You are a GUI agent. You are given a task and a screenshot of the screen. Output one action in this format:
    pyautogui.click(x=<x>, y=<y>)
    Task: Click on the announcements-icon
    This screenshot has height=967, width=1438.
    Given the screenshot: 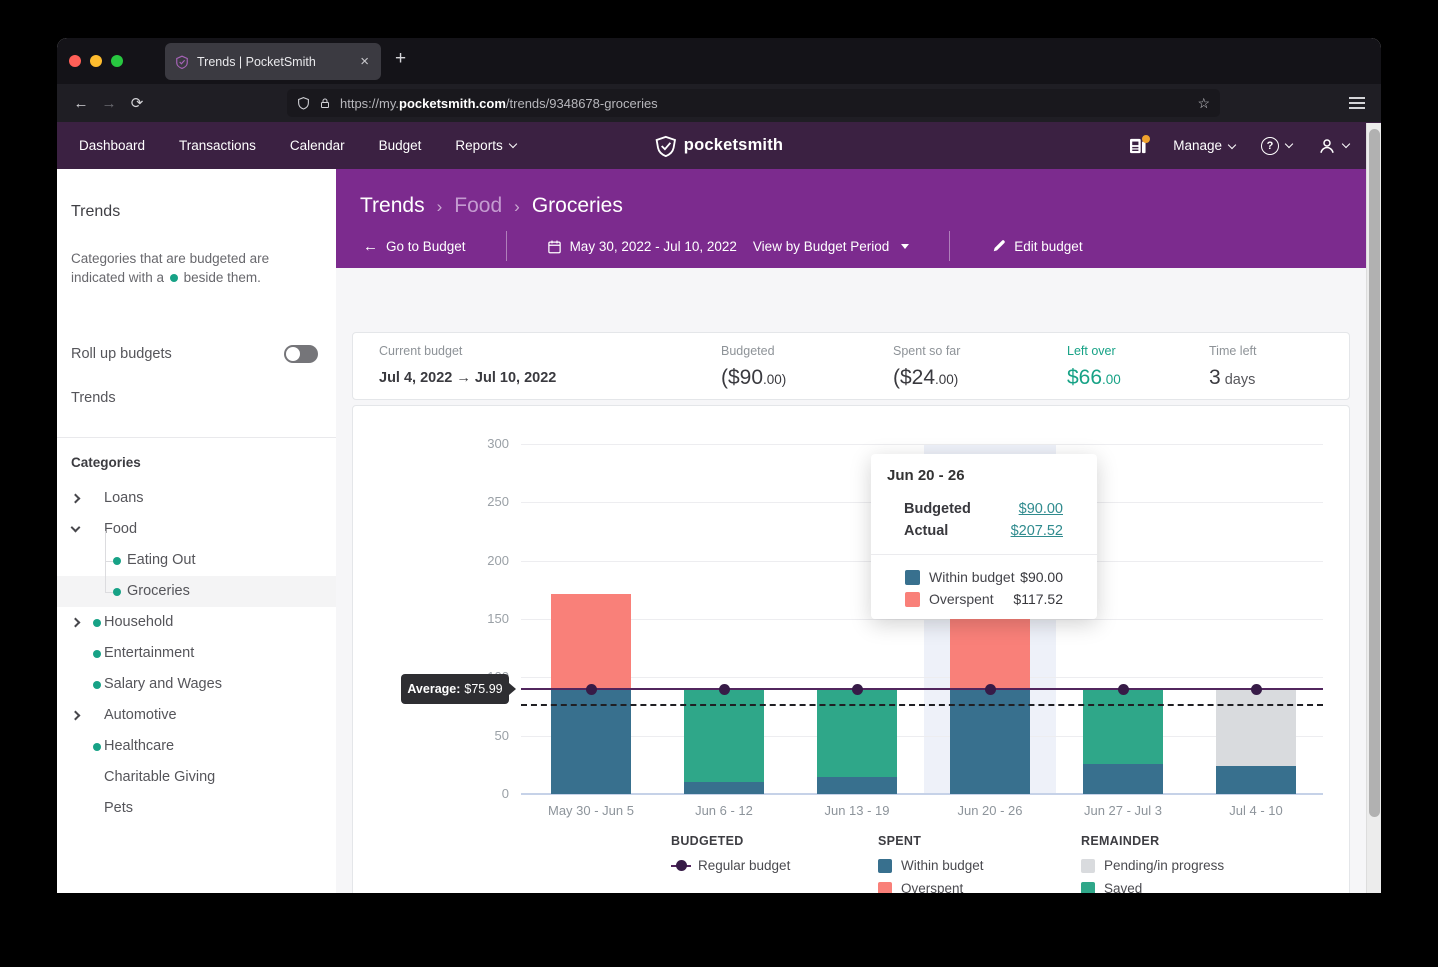 What is the action you would take?
    pyautogui.click(x=1140, y=144)
    